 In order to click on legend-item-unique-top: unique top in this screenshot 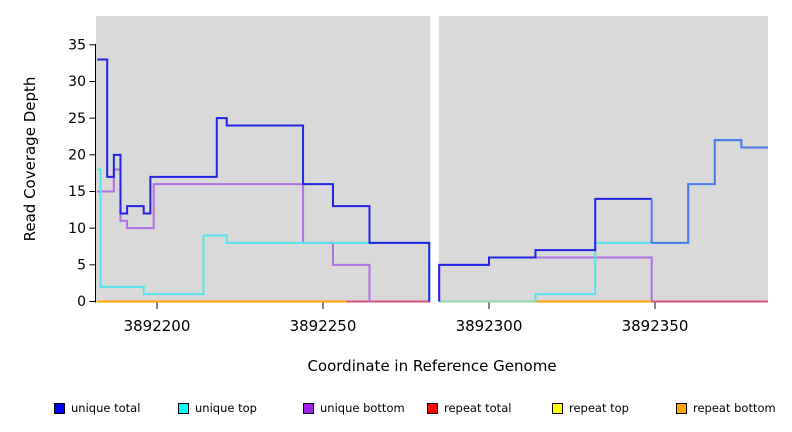, I will do `click(217, 408)`.